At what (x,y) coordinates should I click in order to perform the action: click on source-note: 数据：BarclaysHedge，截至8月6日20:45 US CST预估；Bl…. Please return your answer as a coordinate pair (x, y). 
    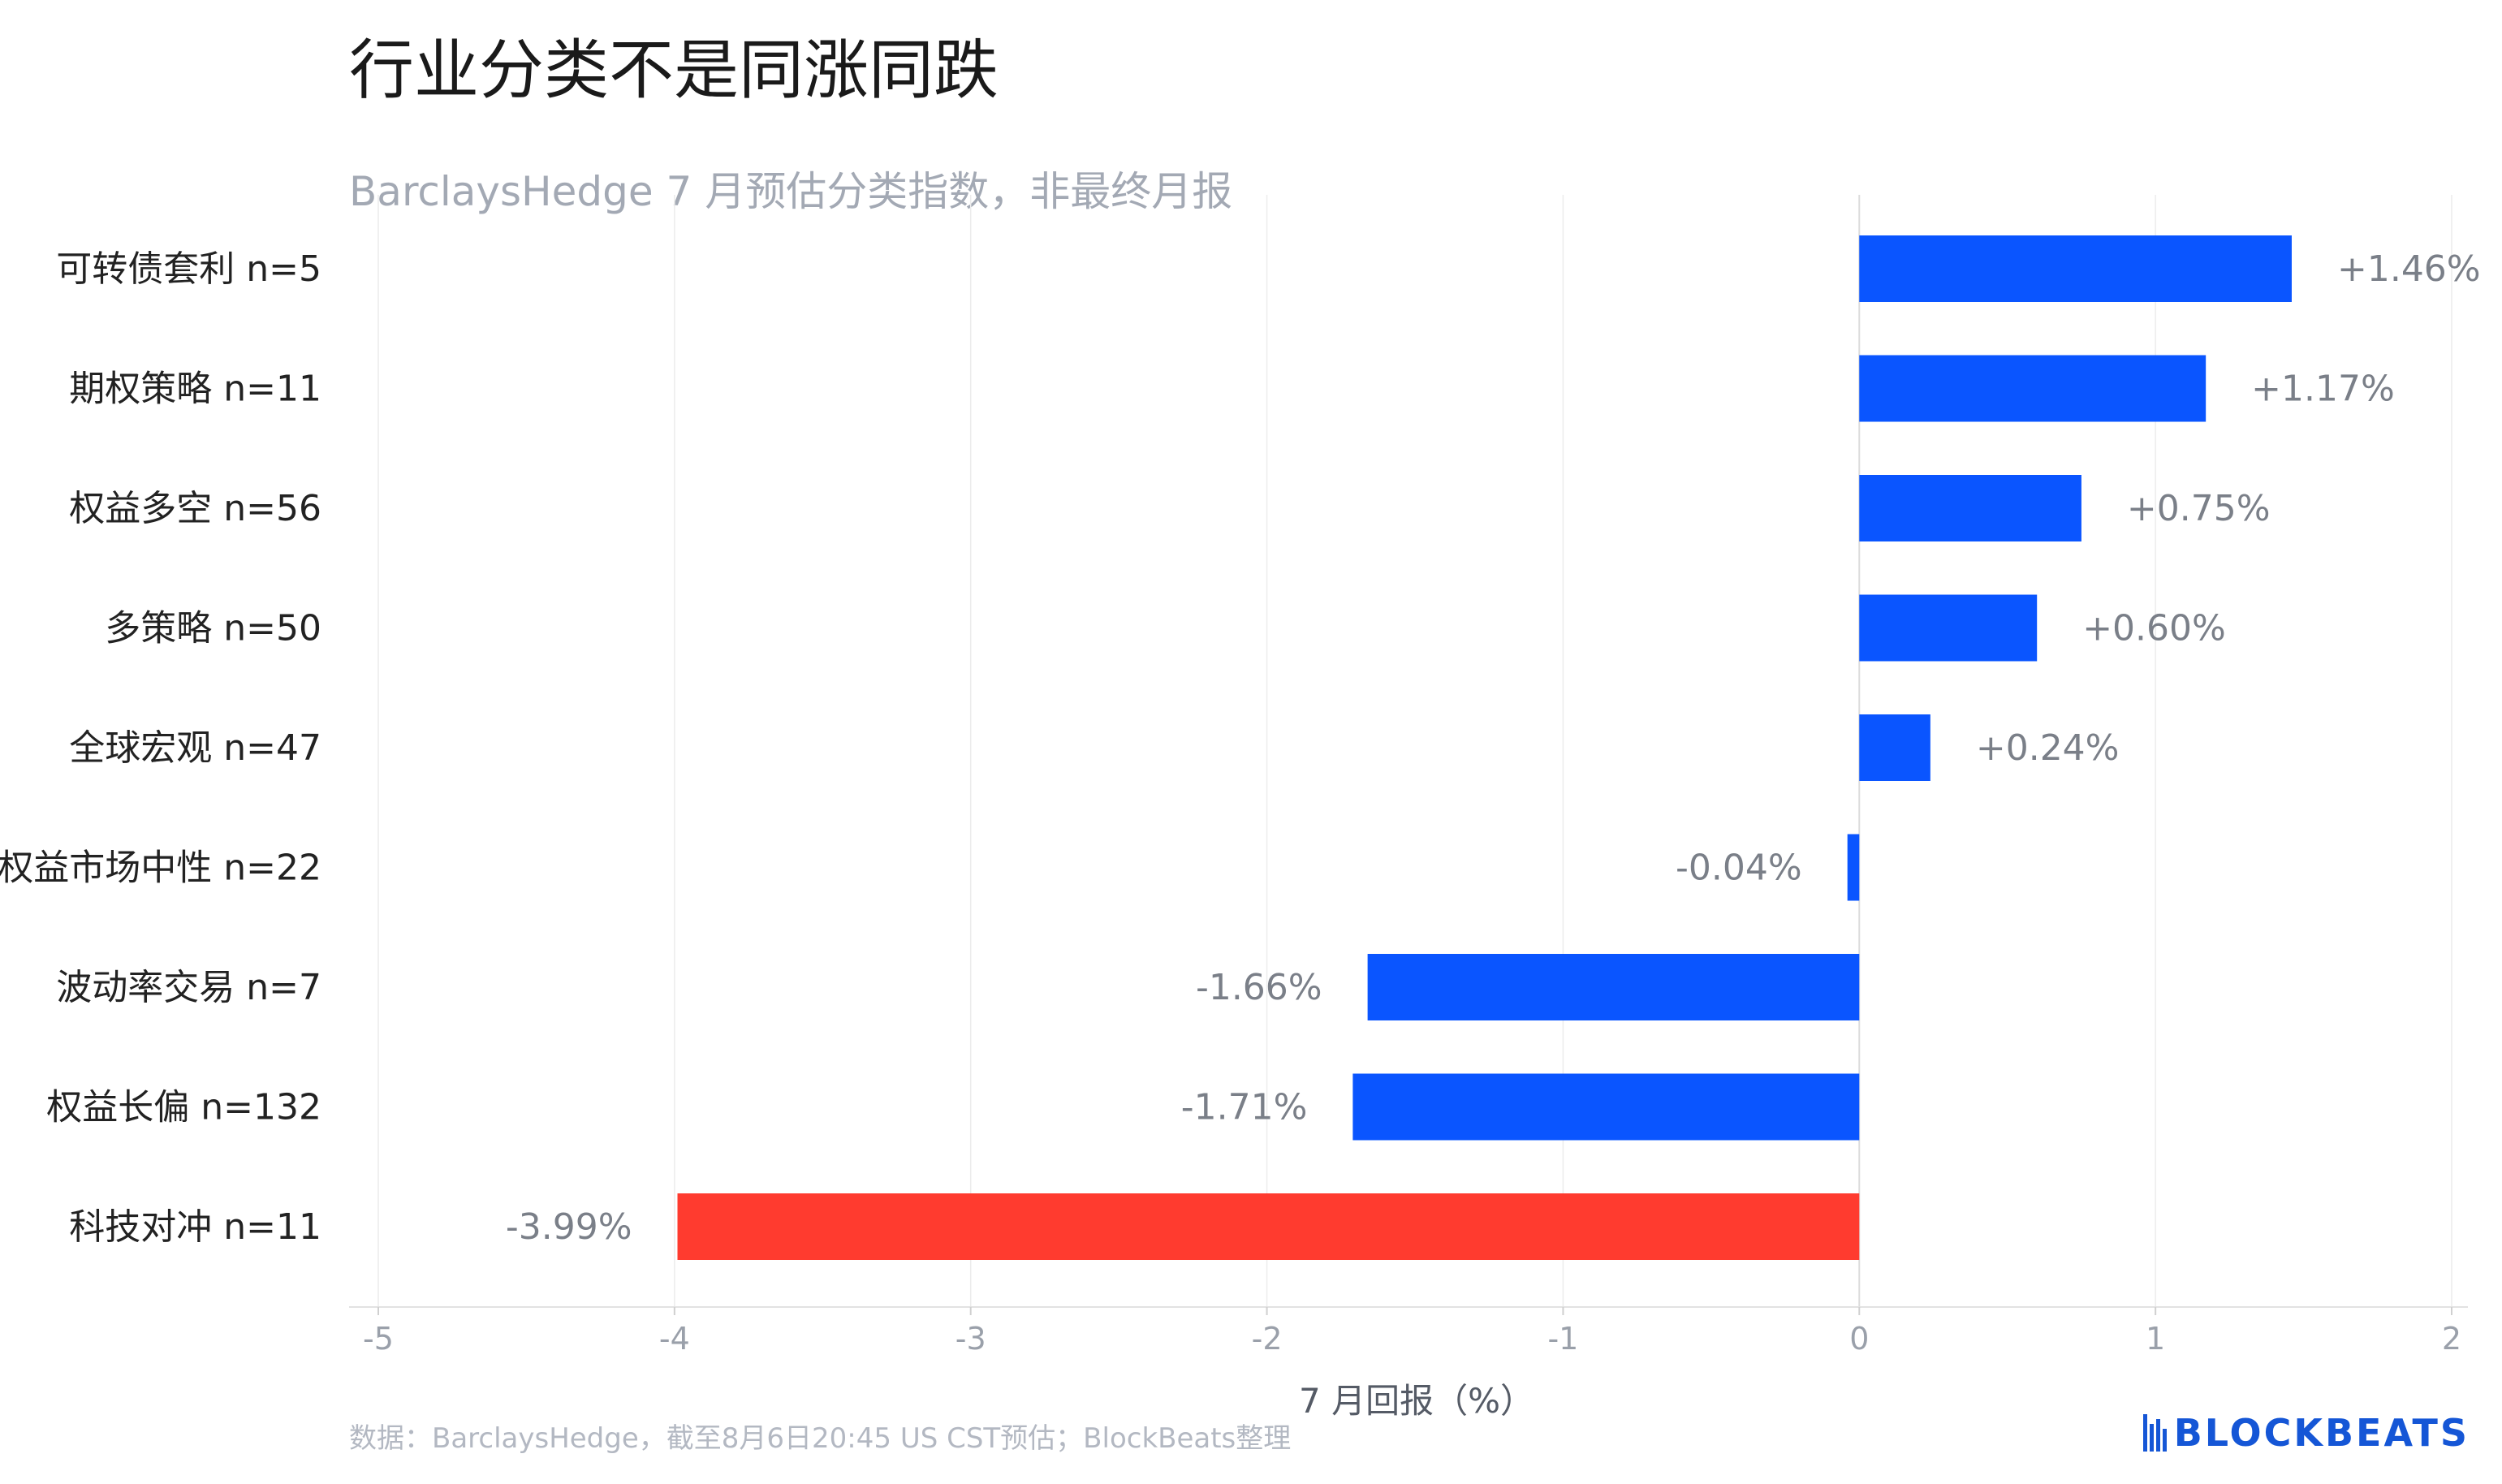
    Looking at the image, I should click on (820, 1438).